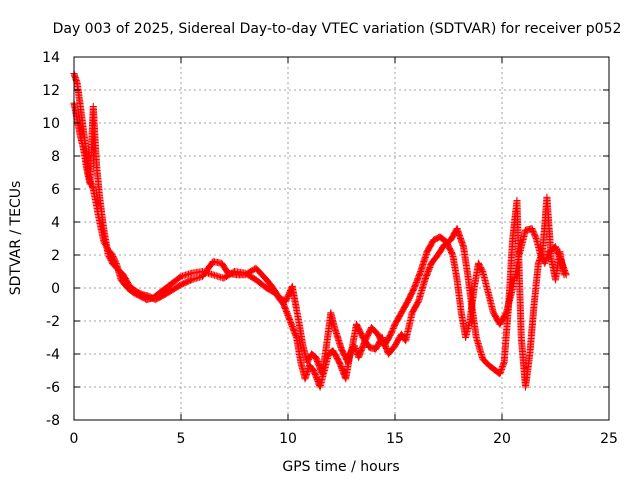 The image size is (640, 480). I want to click on y-tick-label: -6, so click(53, 388).